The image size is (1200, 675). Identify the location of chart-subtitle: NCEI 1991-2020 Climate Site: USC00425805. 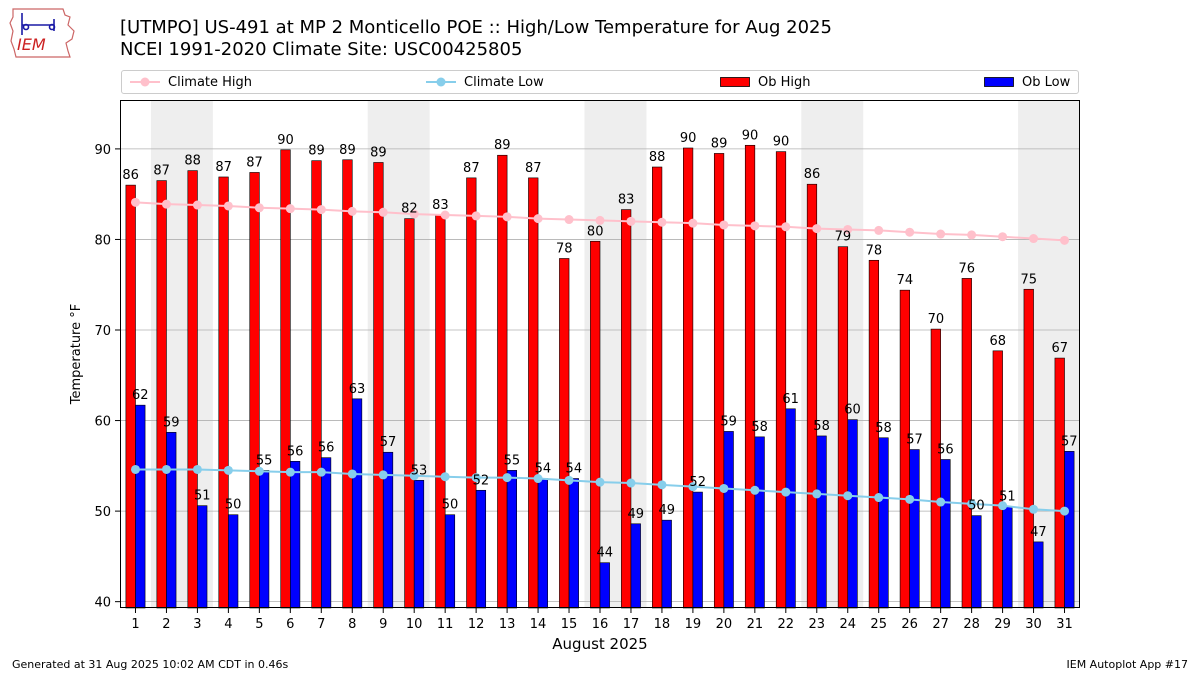
(321, 49).